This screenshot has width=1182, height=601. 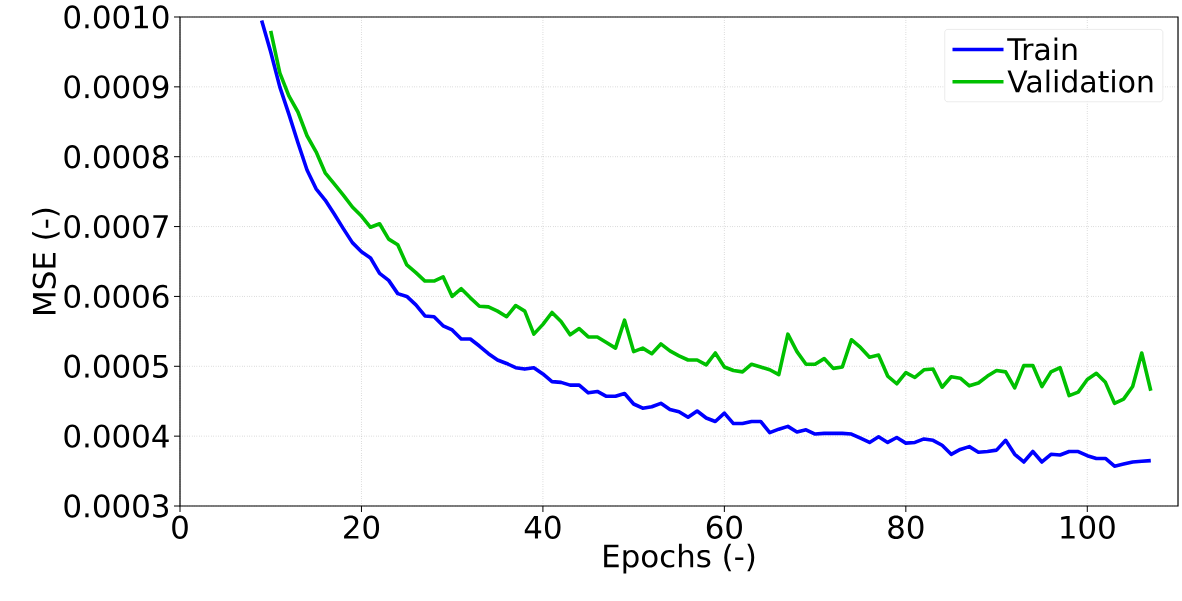 I want to click on y-tick-label: 0.0010, so click(x=116, y=17).